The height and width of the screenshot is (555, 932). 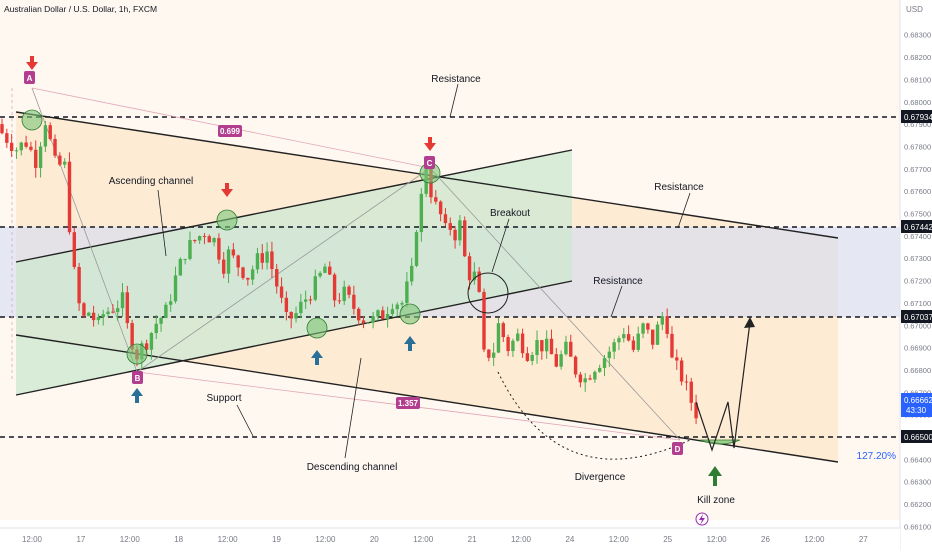 I want to click on ascending-channel-upper, so click(x=294, y=206).